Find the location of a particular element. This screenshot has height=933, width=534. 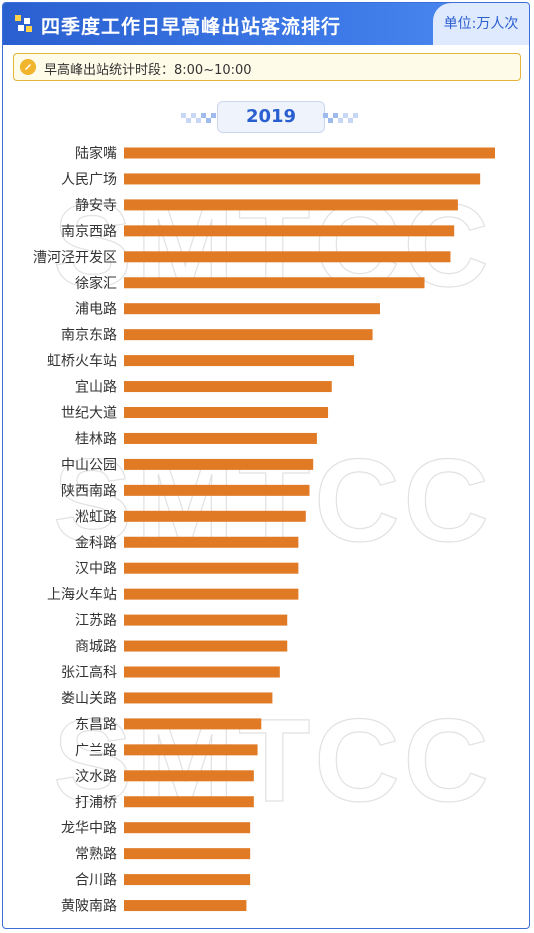

header-bar: 四季度工作日早高峰出站客流排行 单位:万人次 is located at coordinates (266, 24).